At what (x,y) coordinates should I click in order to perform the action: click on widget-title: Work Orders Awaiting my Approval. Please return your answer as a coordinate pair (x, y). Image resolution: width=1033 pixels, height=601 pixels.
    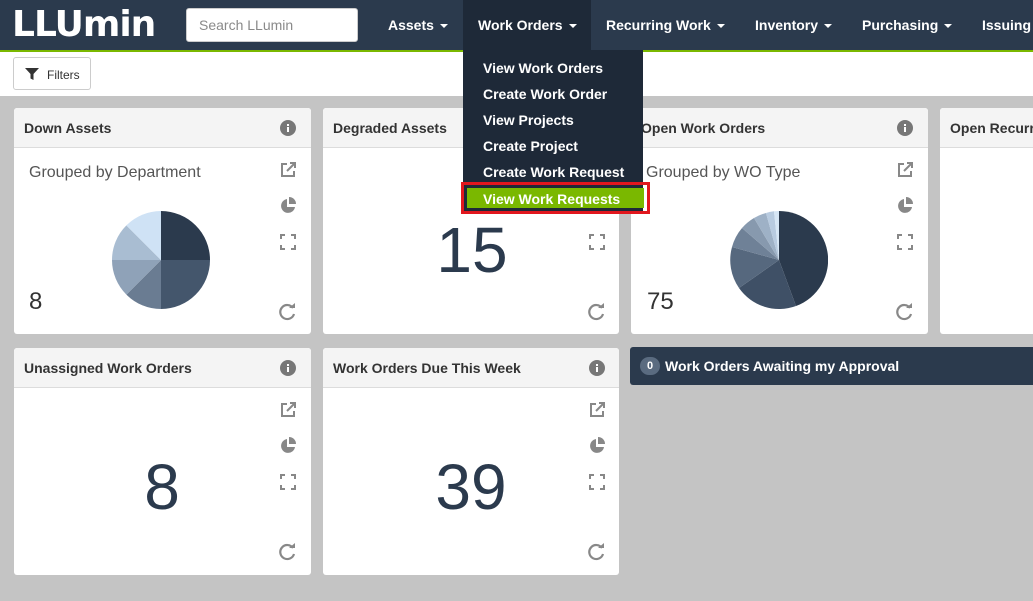
    Looking at the image, I should click on (782, 366).